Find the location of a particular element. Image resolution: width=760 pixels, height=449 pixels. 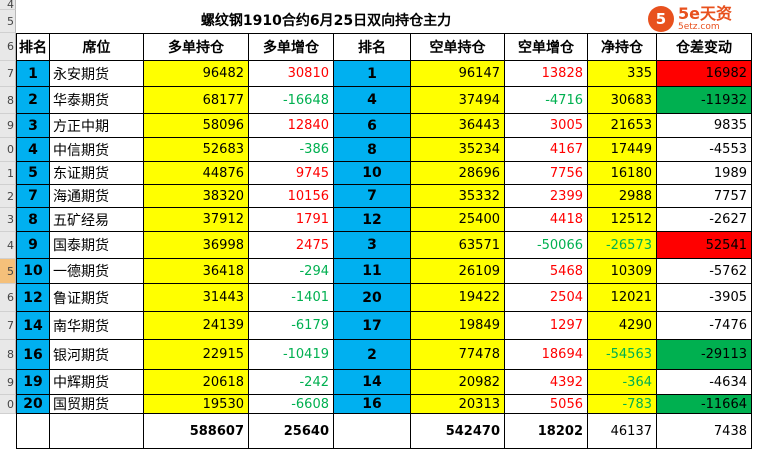

long-change-cell: -6179 is located at coordinates (291, 326).